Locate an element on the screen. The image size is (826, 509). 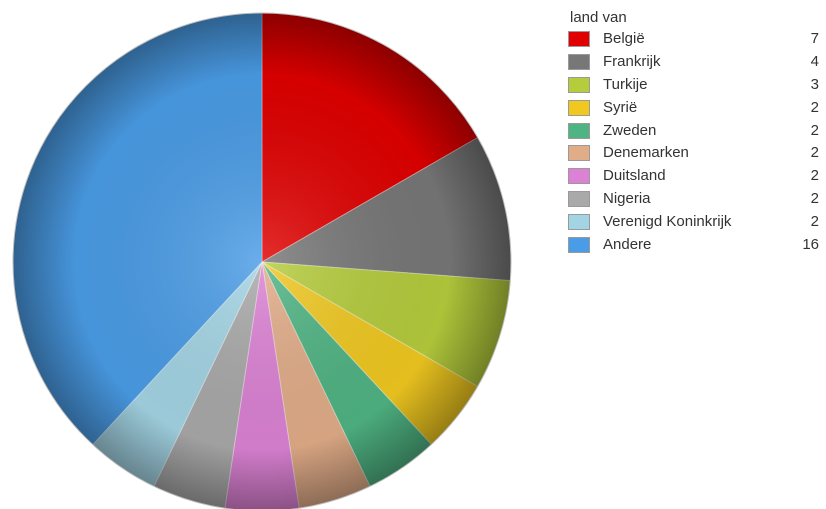
legend-item: België 7 is located at coordinates (695, 39).